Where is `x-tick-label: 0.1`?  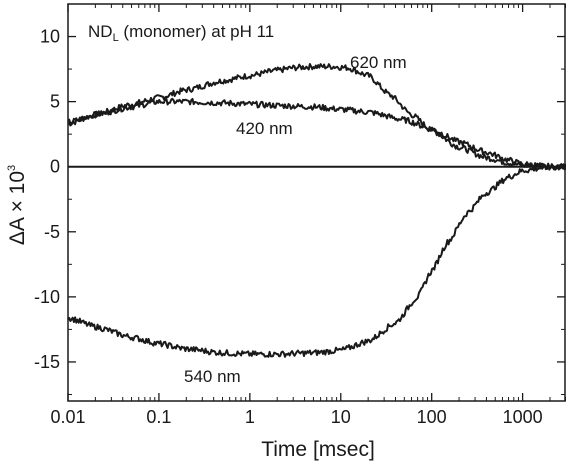
x-tick-label: 0.1 is located at coordinates (158, 417).